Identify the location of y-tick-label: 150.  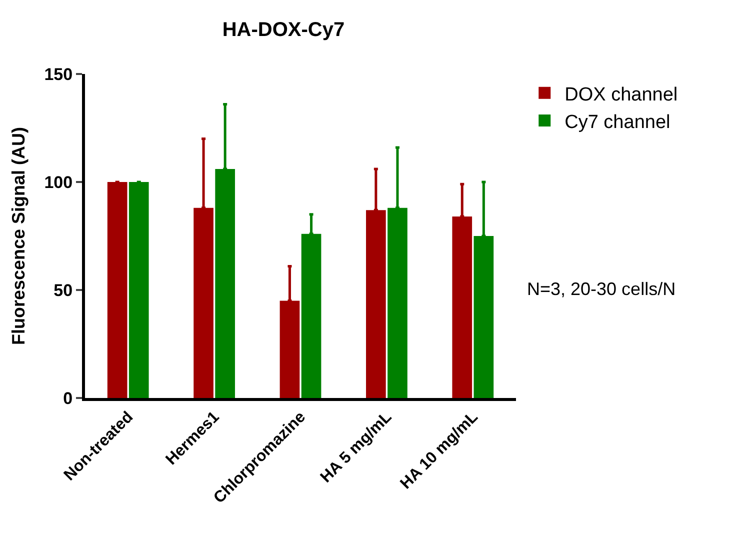
(58, 74).